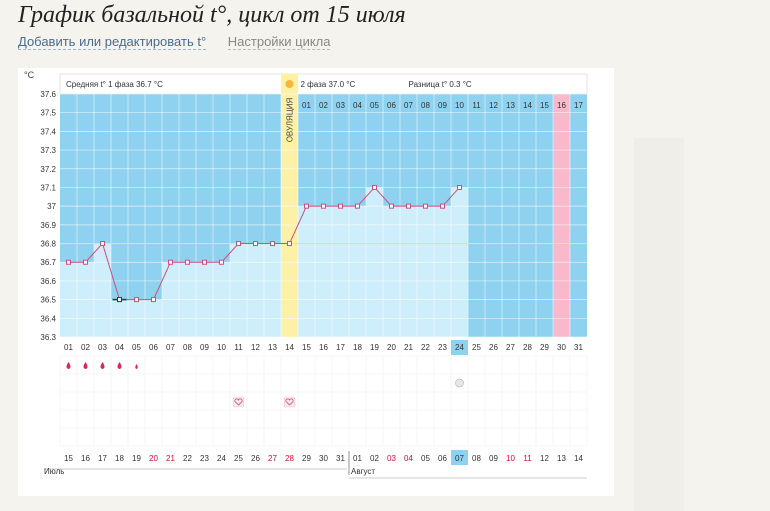 The image size is (770, 511). I want to click on x-tick-label: 31, so click(578, 347).